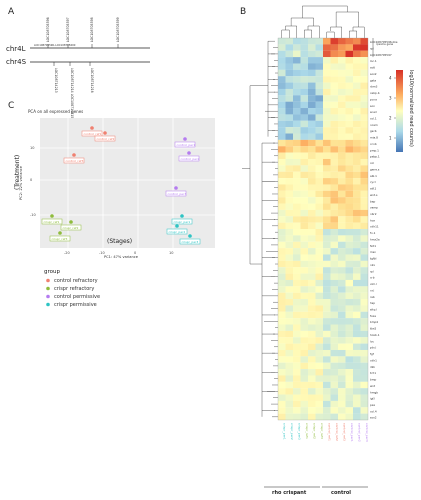 Image resolution: width=421 pixels, height=500 pixels. What do you see at coordinates (48, 288) in the screenshot?
I see `legend-swatch` at bounding box center [48, 288].